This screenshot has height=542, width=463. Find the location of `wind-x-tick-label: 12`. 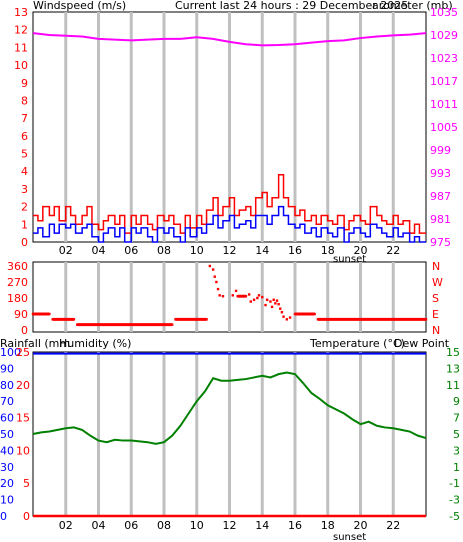

wind-x-tick-label: 12 is located at coordinates (230, 250).